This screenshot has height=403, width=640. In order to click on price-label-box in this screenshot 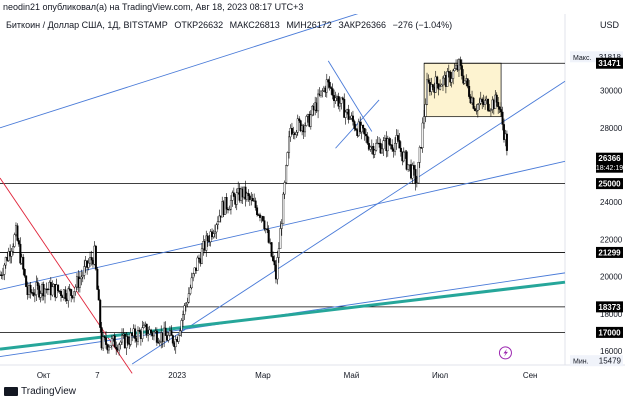, I will do `click(609, 184)`.